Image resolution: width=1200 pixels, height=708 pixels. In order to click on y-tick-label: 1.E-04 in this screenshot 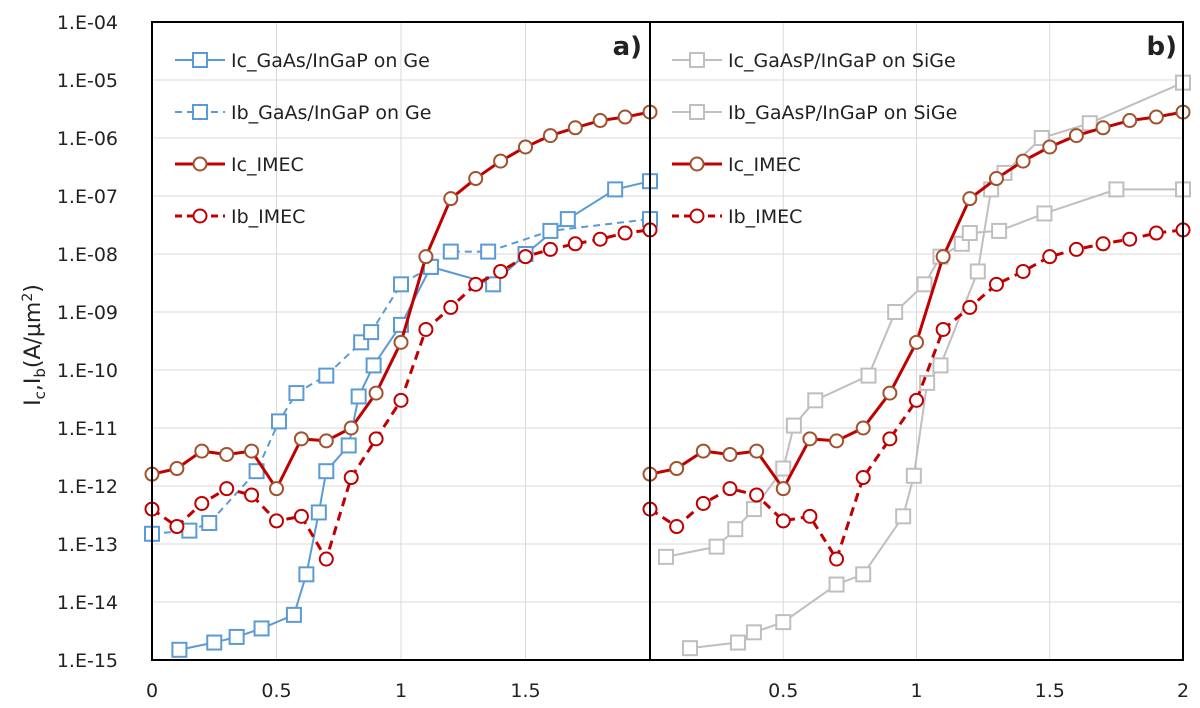, I will do `click(87, 23)`.